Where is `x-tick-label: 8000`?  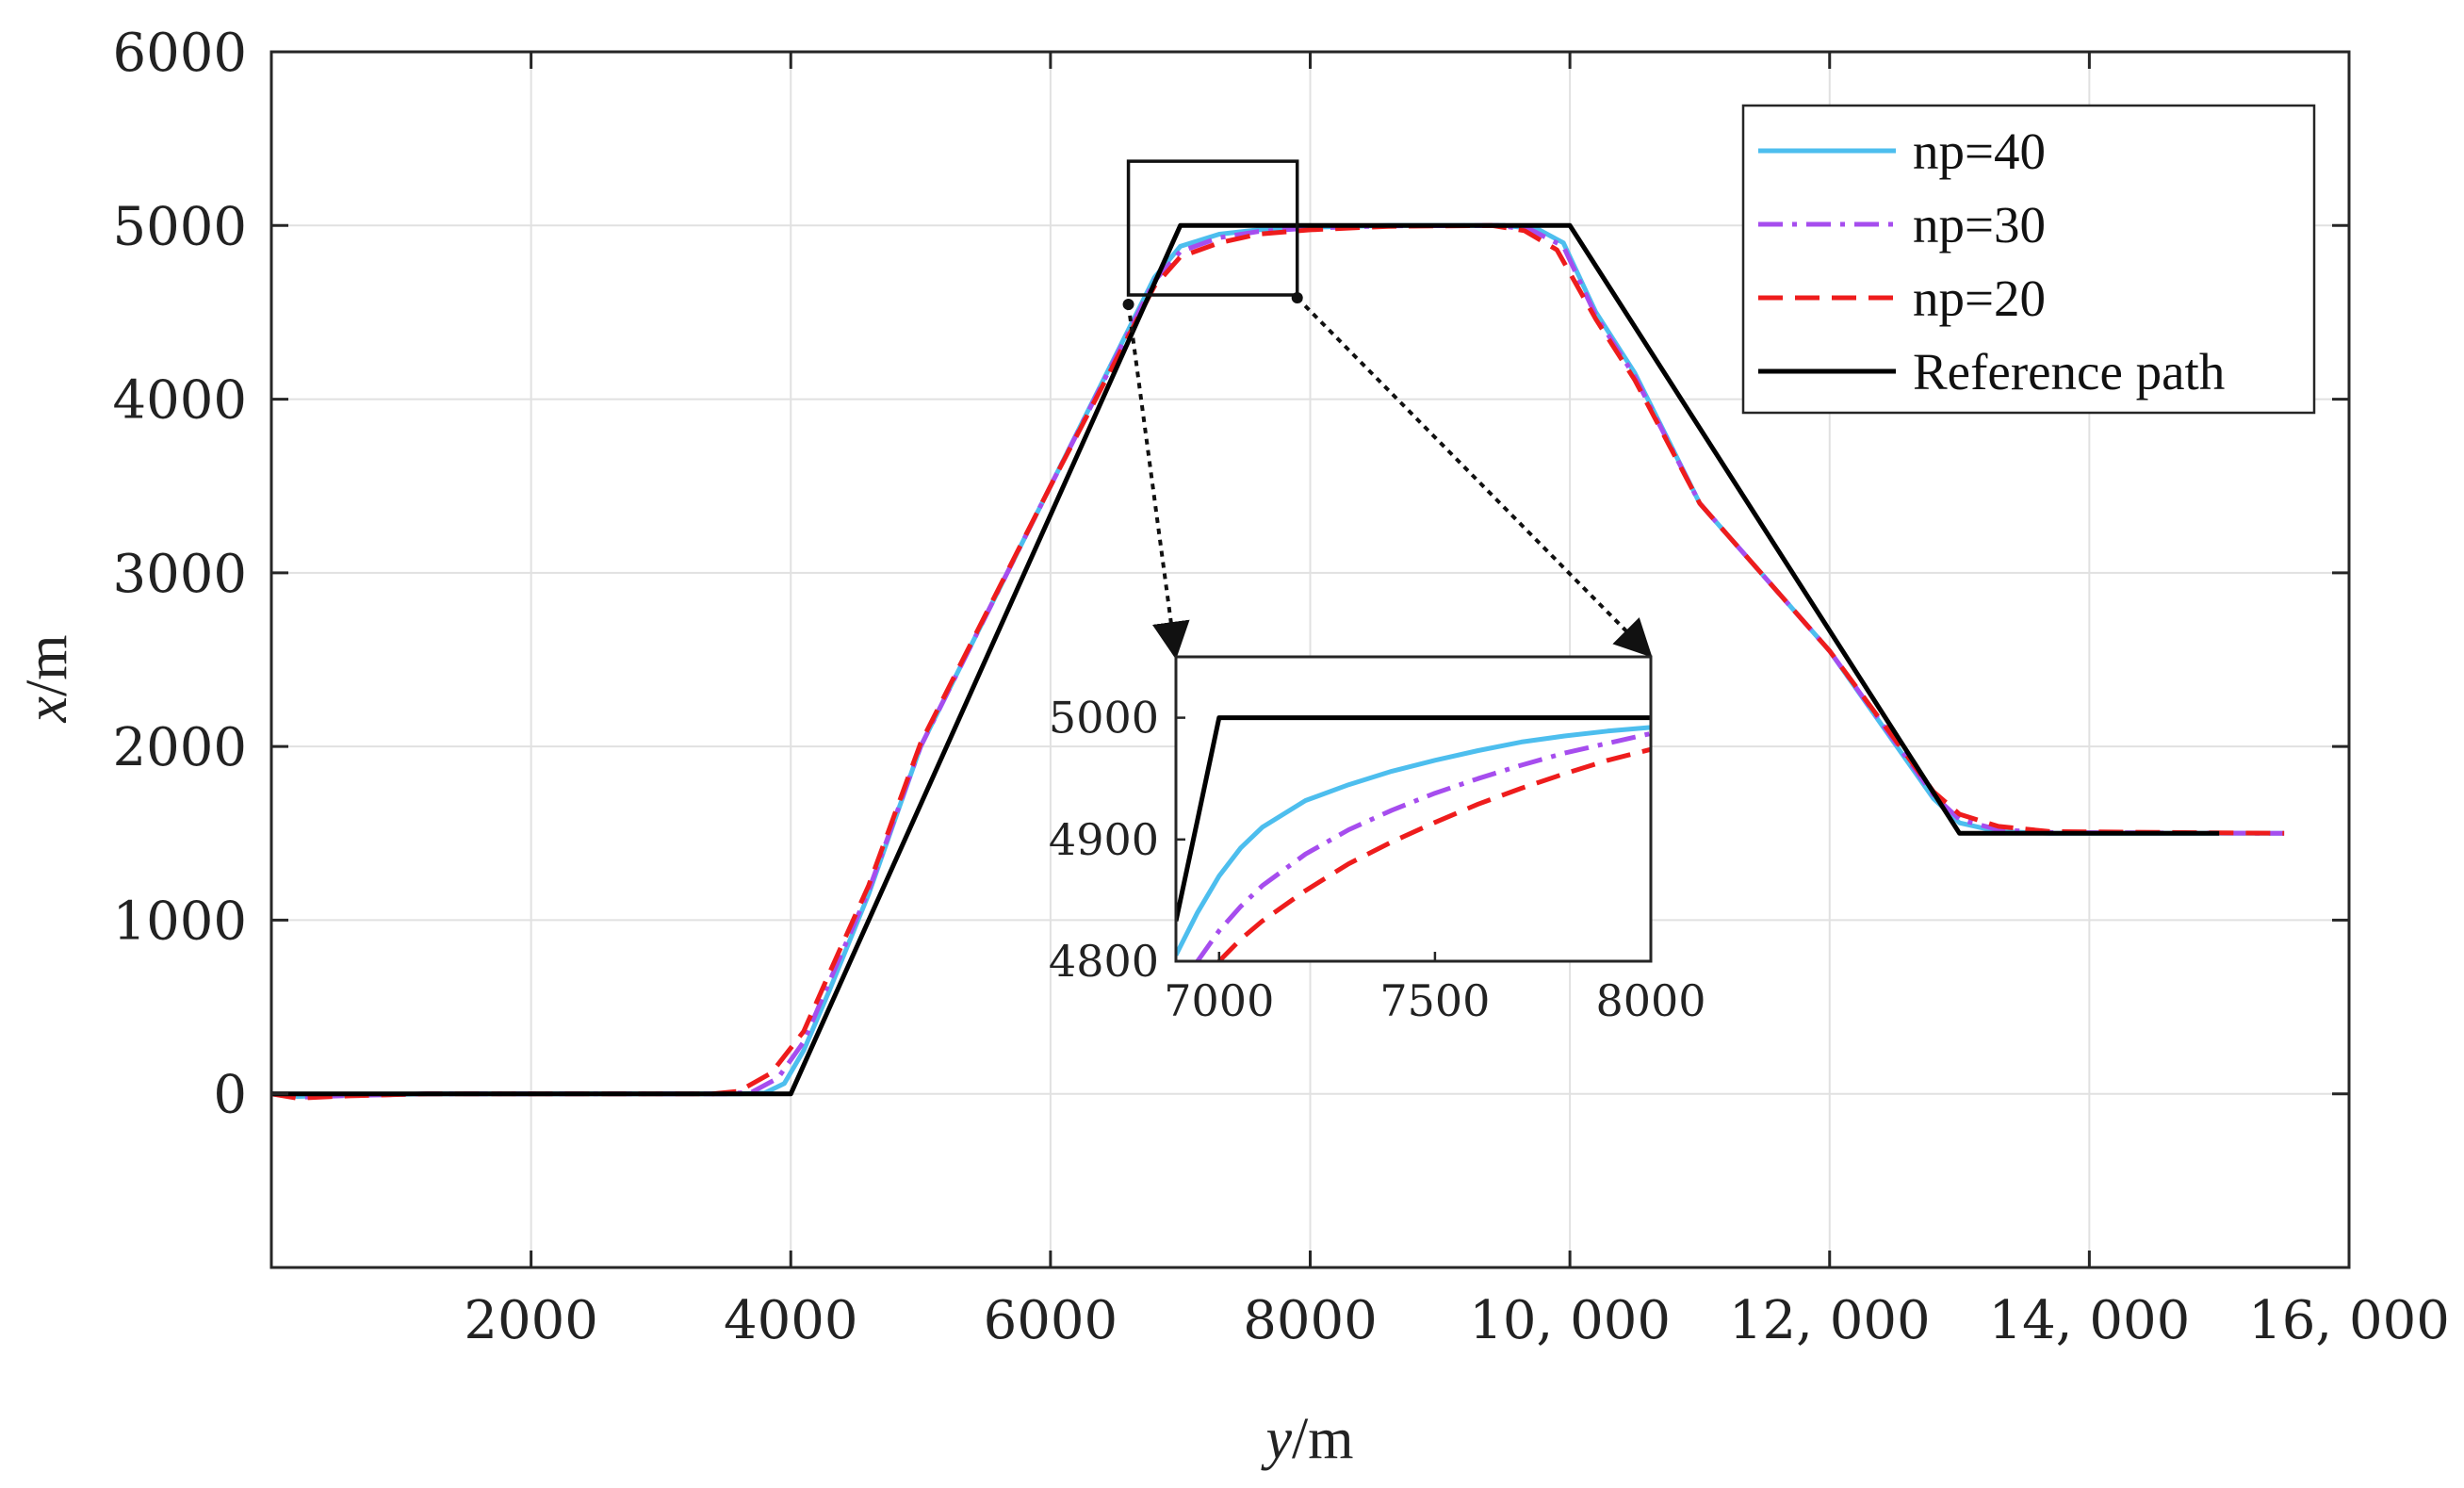
x-tick-label: 8000 is located at coordinates (1310, 1320).